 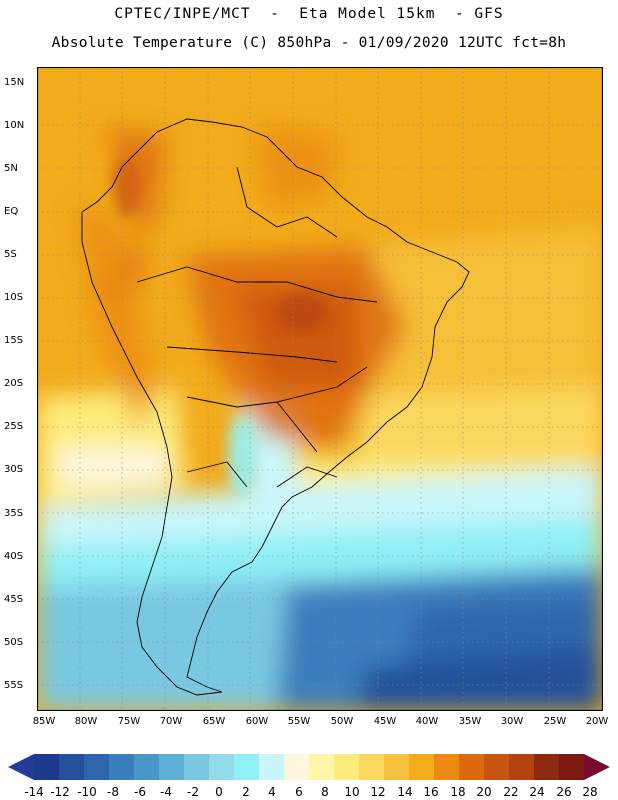 I want to click on lat-label: 40S, so click(x=14, y=556).